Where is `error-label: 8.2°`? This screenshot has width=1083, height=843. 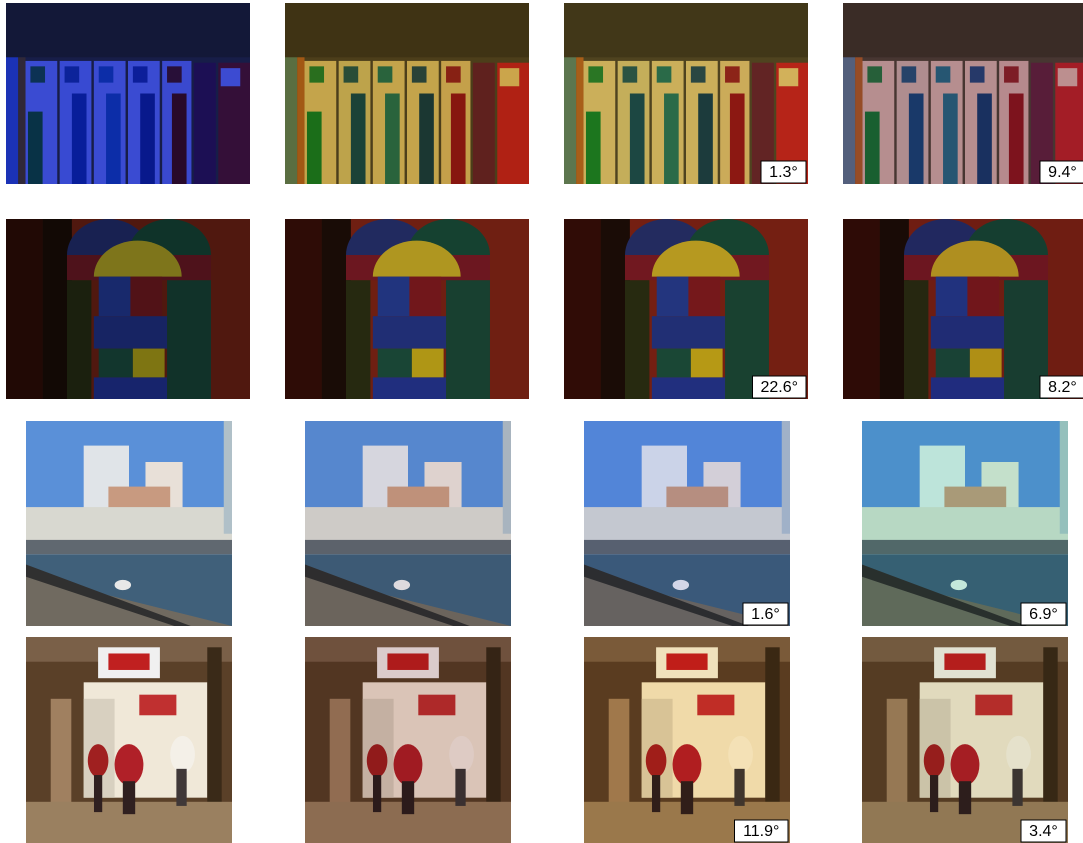 error-label: 8.2° is located at coordinates (1062, 387).